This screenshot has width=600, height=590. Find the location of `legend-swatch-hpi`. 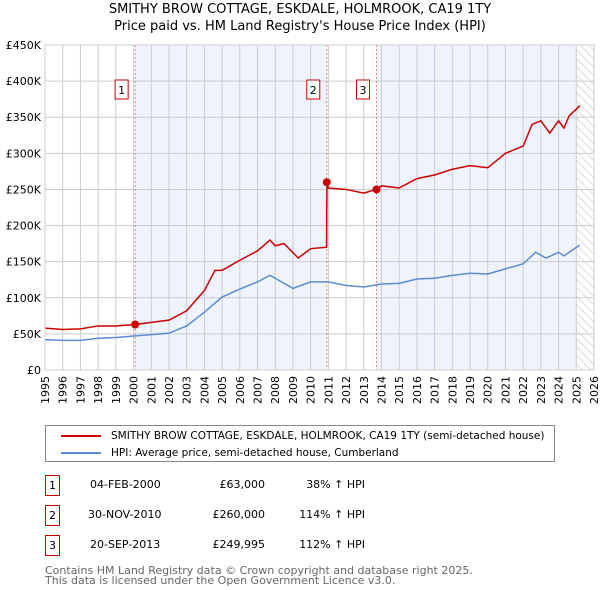

legend-swatch-hpi is located at coordinates (81, 453).